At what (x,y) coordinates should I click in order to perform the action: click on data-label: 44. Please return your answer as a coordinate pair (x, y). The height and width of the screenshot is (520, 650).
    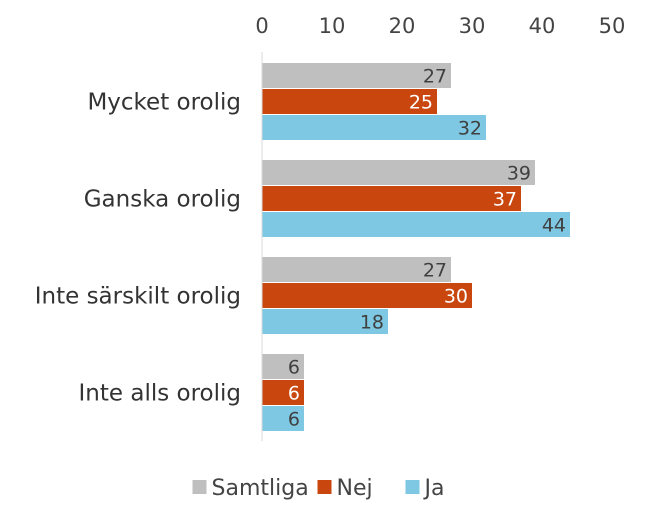
    Looking at the image, I should click on (554, 226).